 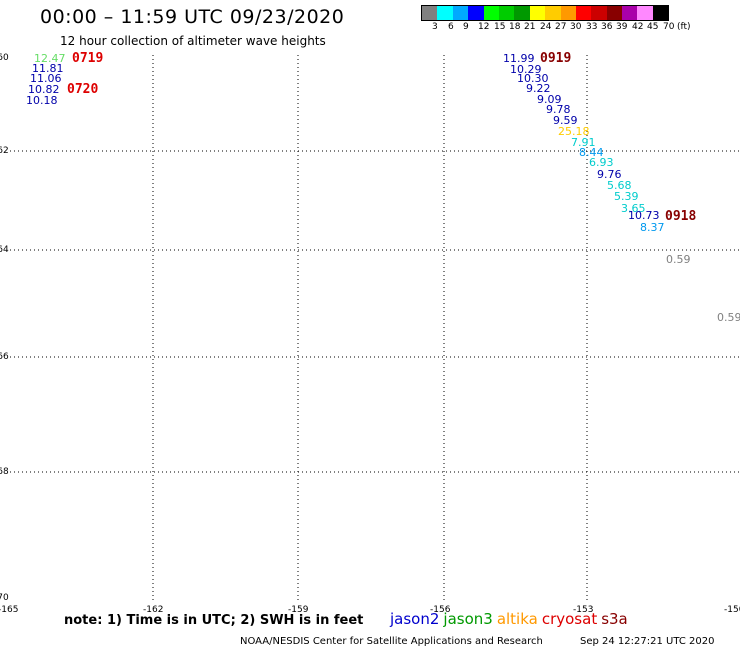 I want to click on longitude-label: -156, so click(x=440, y=610).